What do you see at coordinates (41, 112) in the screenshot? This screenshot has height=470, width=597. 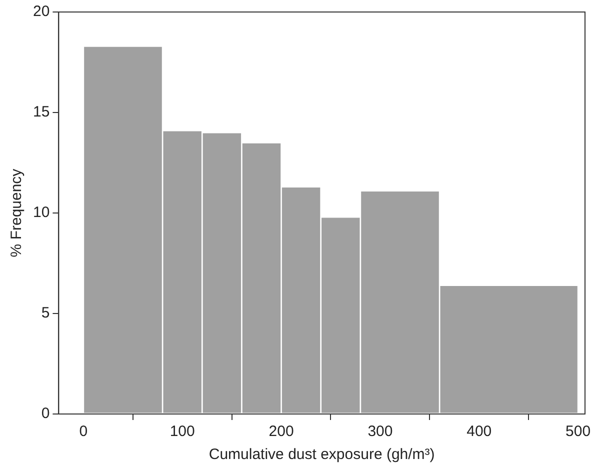 I see `y-tick-label: 15` at bounding box center [41, 112].